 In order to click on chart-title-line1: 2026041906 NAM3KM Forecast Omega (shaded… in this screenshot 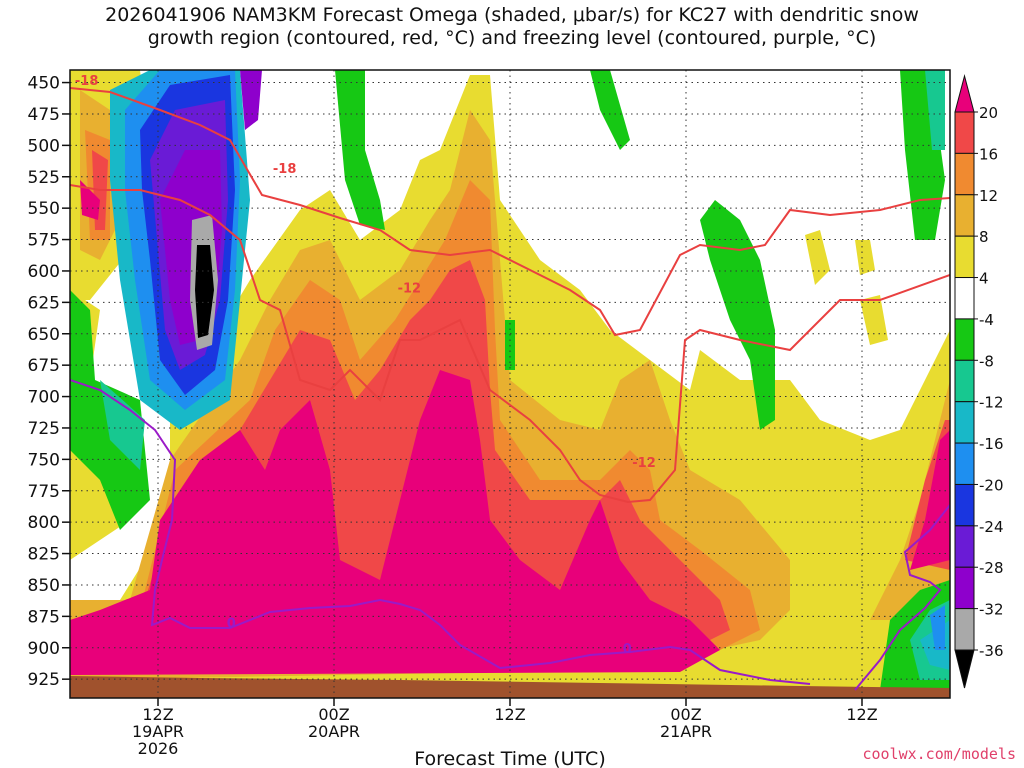, I will do `click(512, 15)`.